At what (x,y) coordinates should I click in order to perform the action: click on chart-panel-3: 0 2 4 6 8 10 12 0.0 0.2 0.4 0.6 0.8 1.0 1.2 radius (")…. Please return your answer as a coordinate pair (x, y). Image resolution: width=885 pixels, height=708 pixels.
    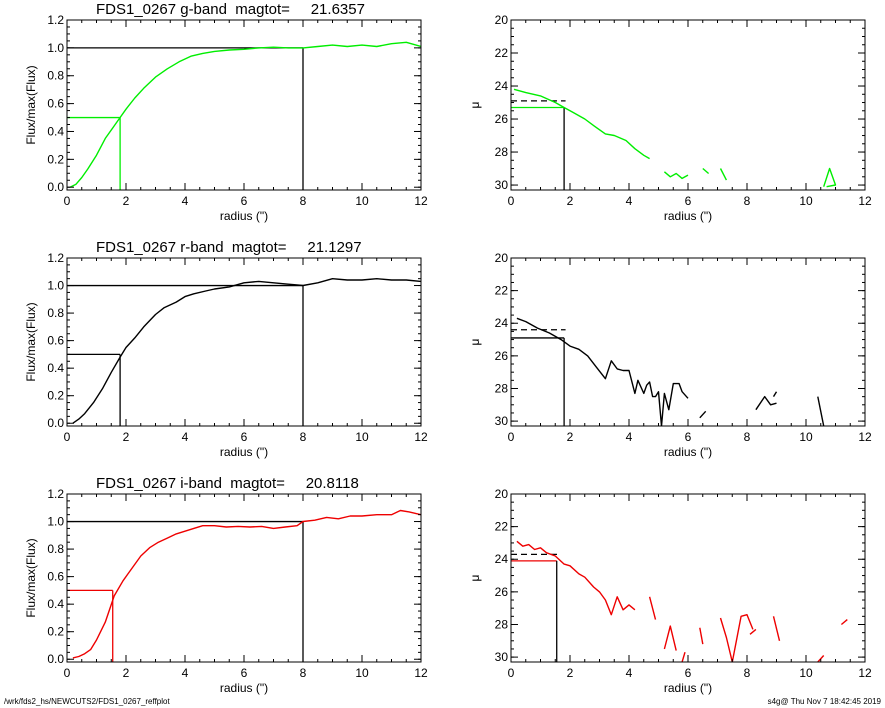
    Looking at the image, I should click on (226, 349).